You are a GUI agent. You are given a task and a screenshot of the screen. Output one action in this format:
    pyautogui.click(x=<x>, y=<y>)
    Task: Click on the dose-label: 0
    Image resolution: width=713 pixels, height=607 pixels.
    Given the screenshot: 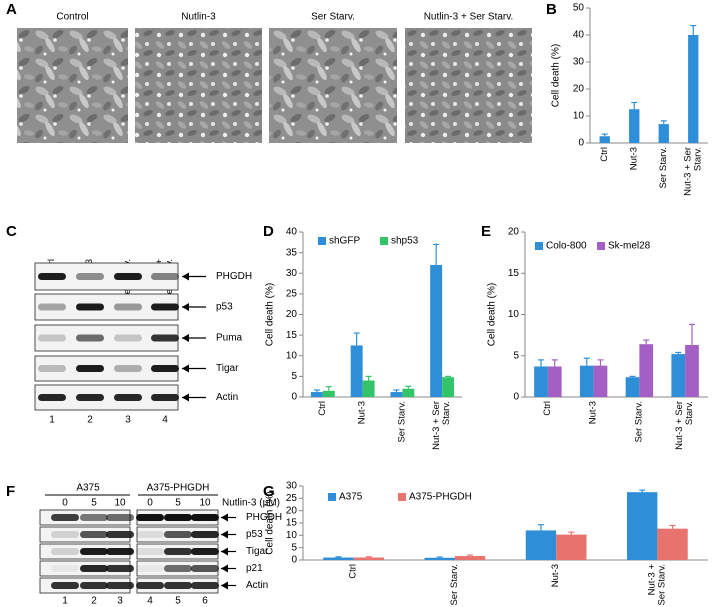 What is the action you would take?
    pyautogui.click(x=150, y=503)
    